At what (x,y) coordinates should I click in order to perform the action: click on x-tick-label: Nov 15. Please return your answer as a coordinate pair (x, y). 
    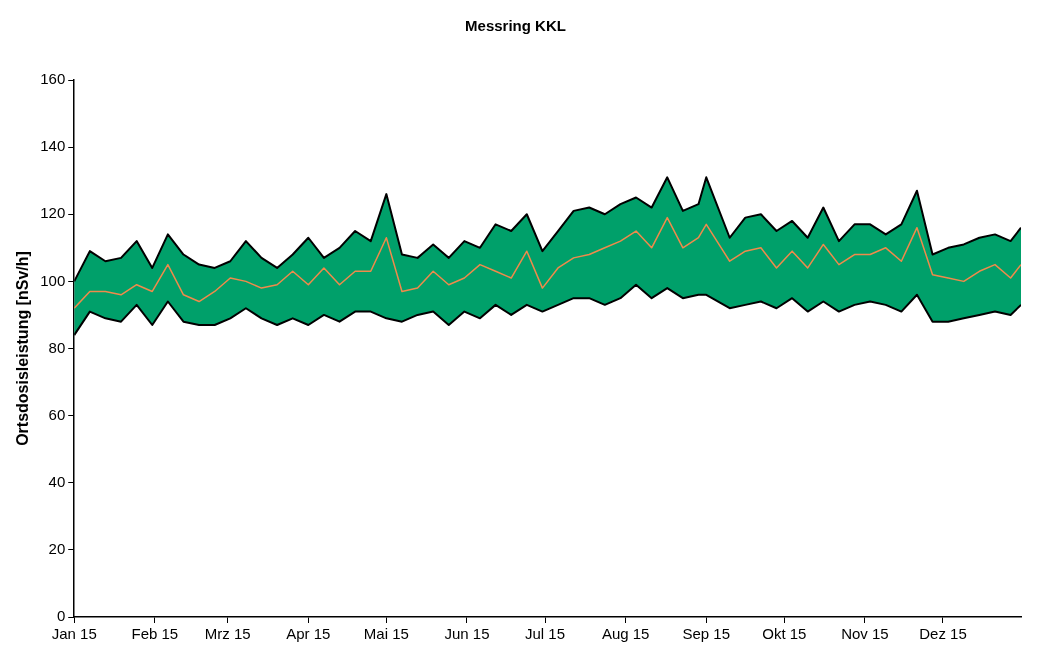
    Looking at the image, I should click on (865, 634).